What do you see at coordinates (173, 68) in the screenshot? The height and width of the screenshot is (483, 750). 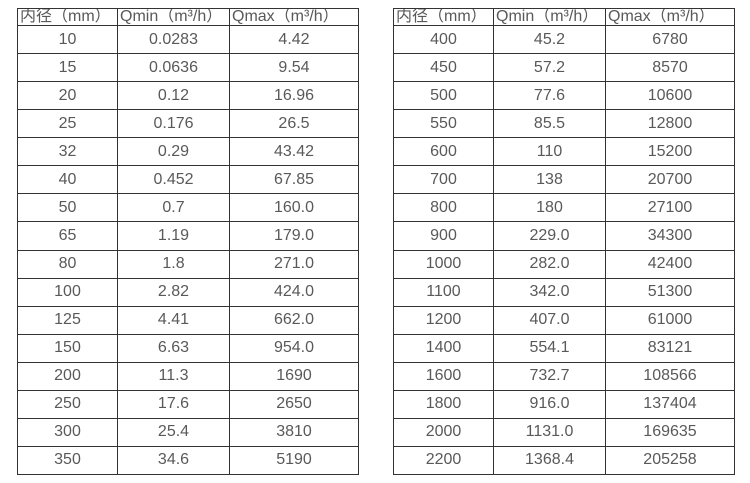 I see `table-cell: 0.0636` at bounding box center [173, 68].